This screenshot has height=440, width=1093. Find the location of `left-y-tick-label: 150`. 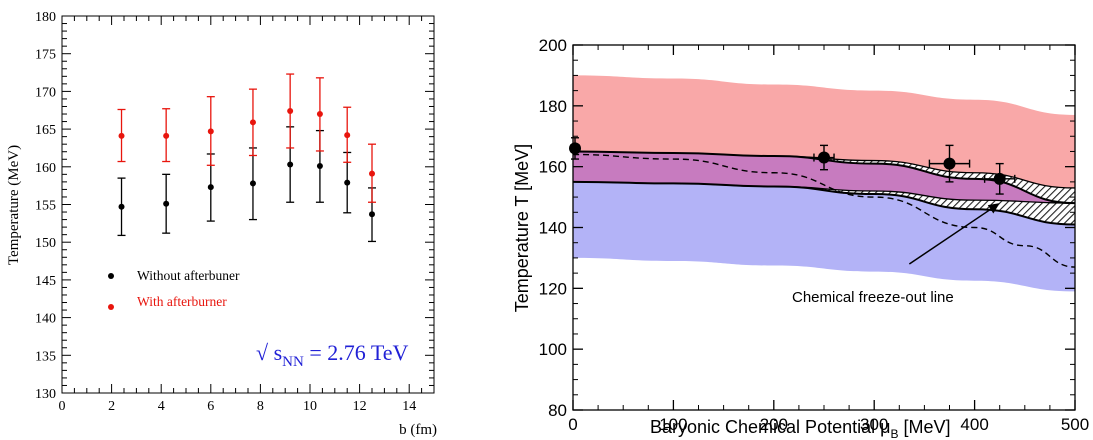

left-y-tick-label: 150 is located at coordinates (45, 243).